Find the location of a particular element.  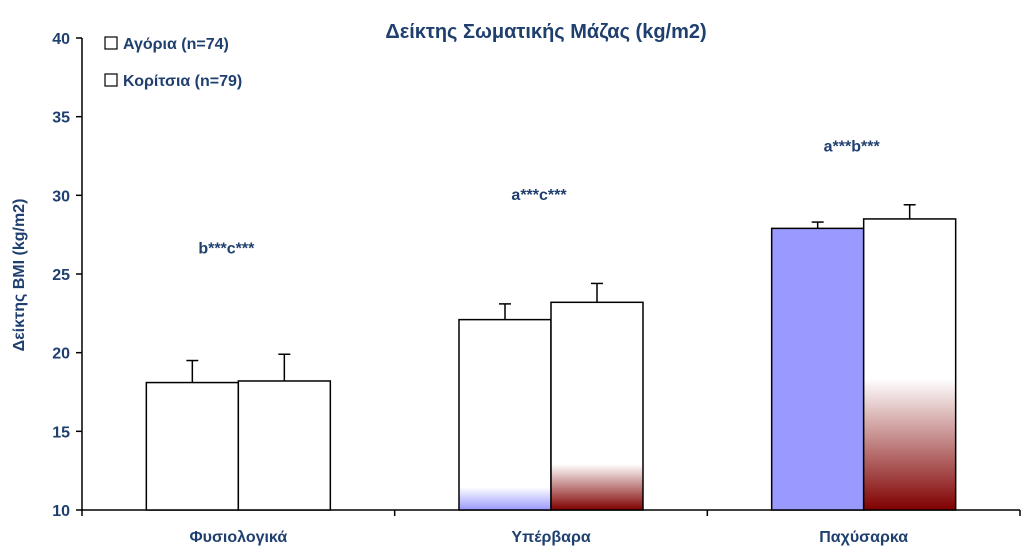

y-tick-label: 25 is located at coordinates (61, 275).